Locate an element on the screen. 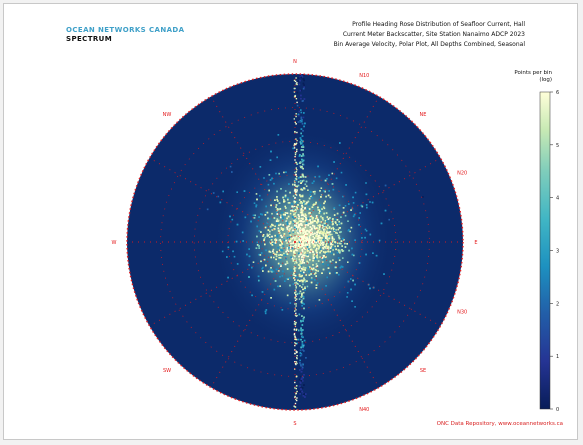 The width and height of the screenshot is (583, 445). colorbar-ticks: 6 5 4 3 2 1 0 is located at coordinates (554, 251).